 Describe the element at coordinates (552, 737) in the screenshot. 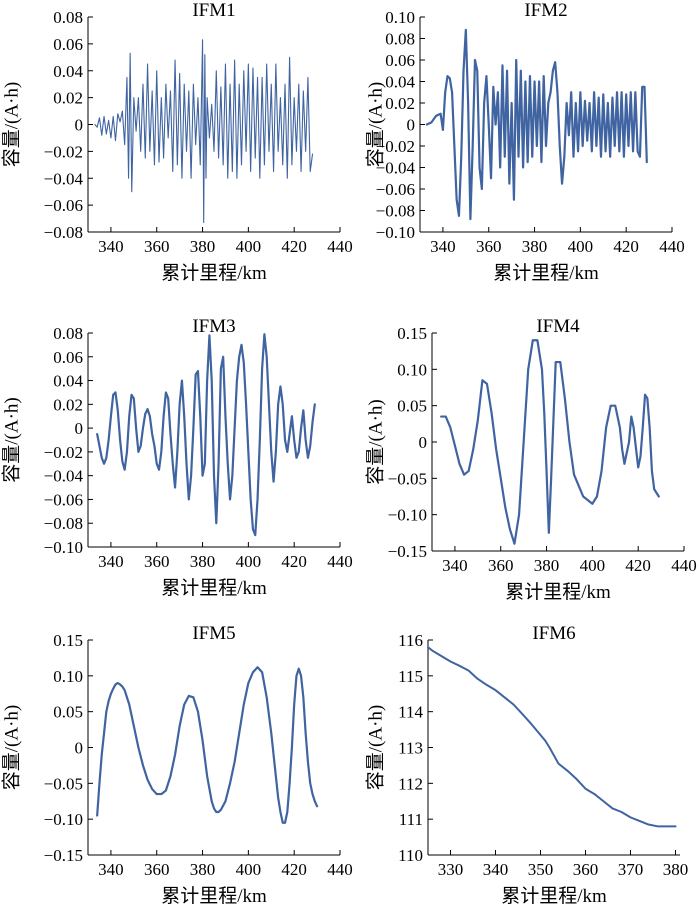

I see `series-line-ifm6` at that location.